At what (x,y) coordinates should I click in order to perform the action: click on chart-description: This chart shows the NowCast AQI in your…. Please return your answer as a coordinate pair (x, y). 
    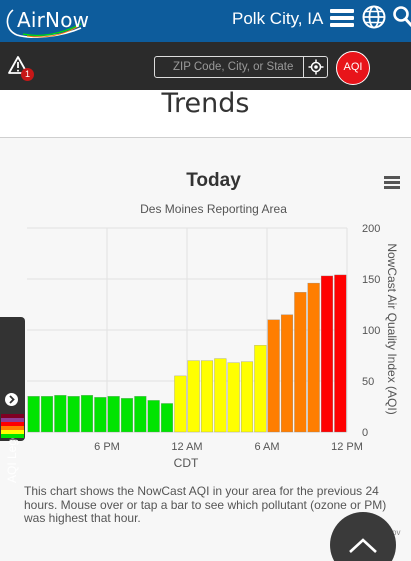
    Looking at the image, I should click on (205, 504).